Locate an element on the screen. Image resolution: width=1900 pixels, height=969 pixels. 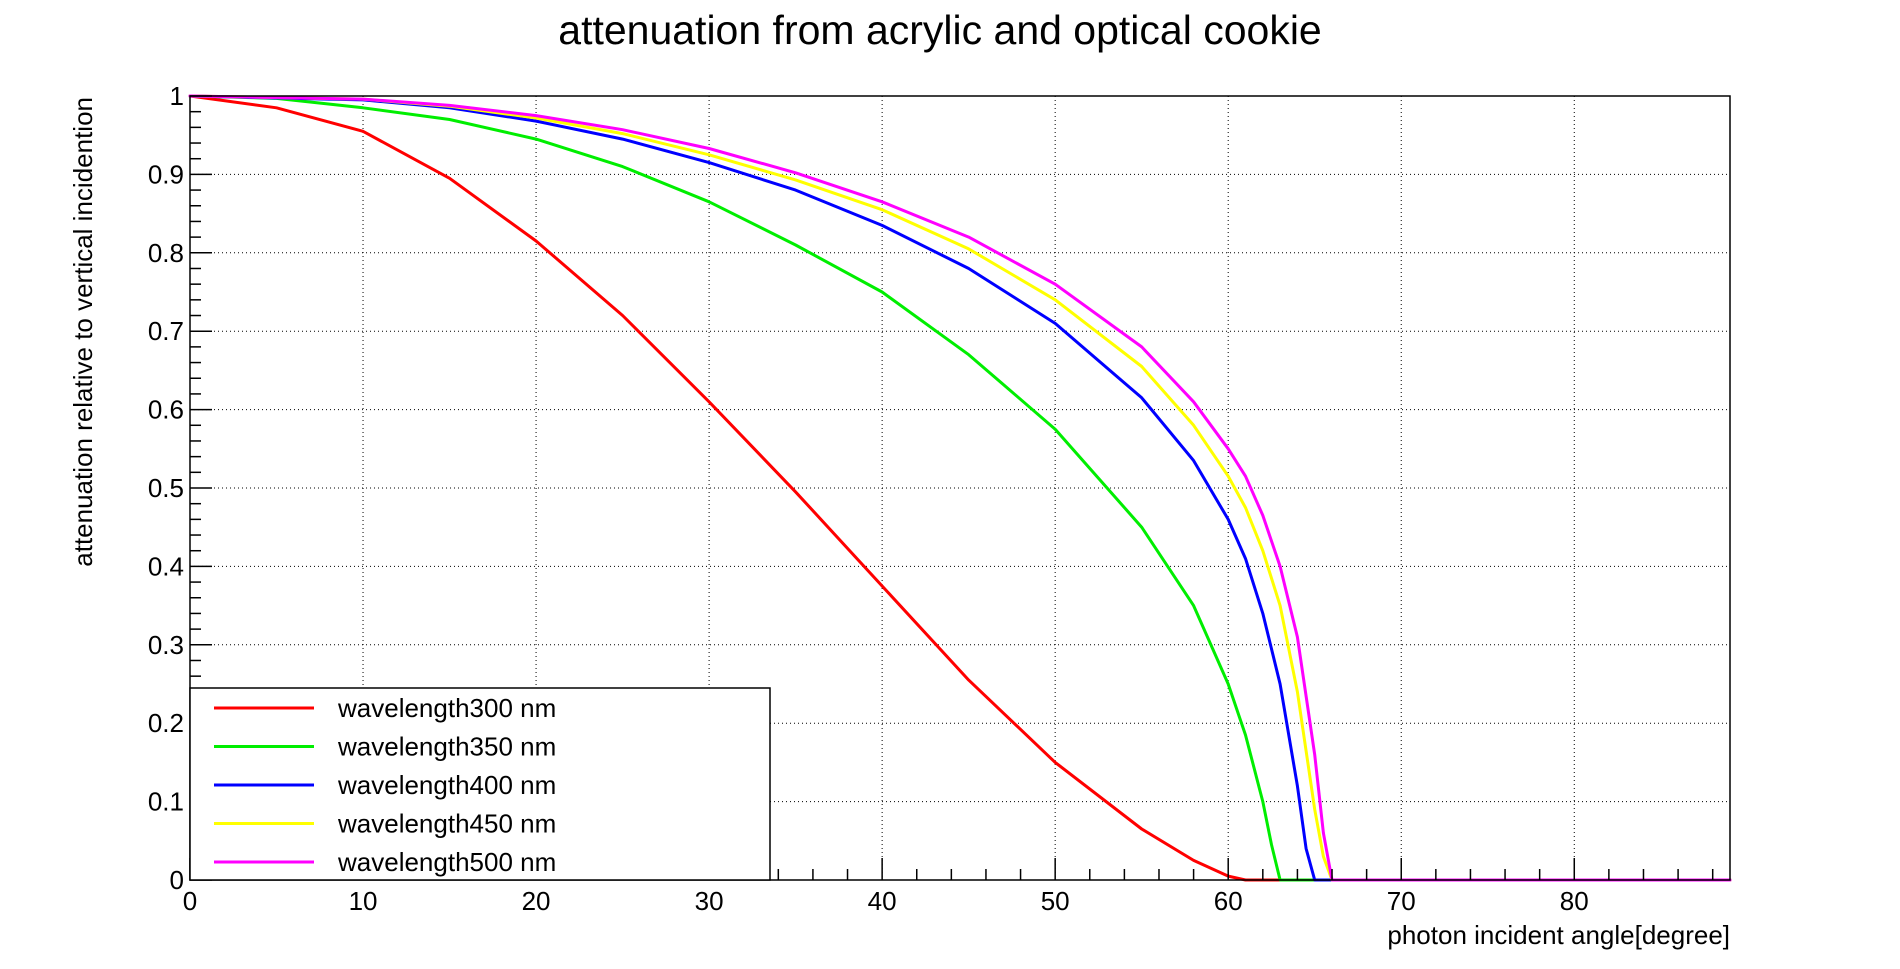
y-tick-label: 0 is located at coordinates (177, 880).